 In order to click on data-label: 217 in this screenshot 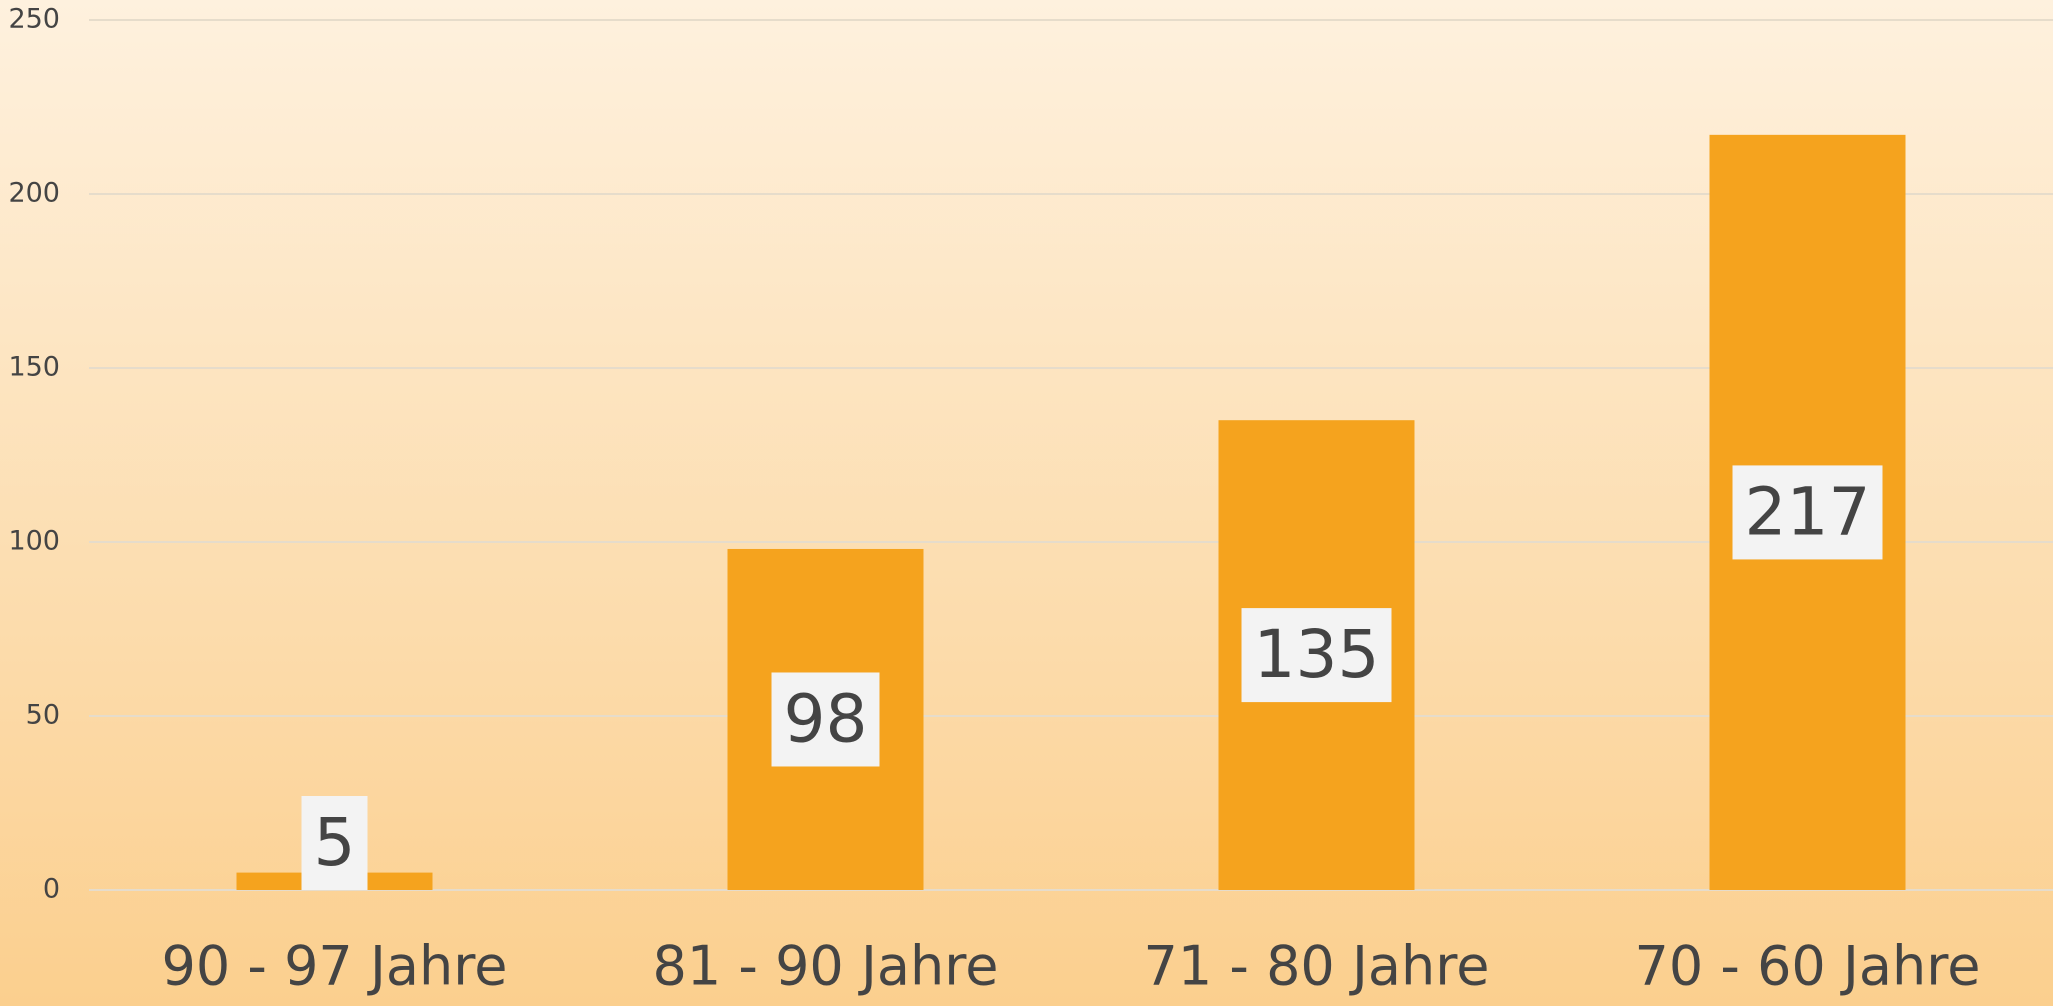, I will do `click(1808, 511)`.